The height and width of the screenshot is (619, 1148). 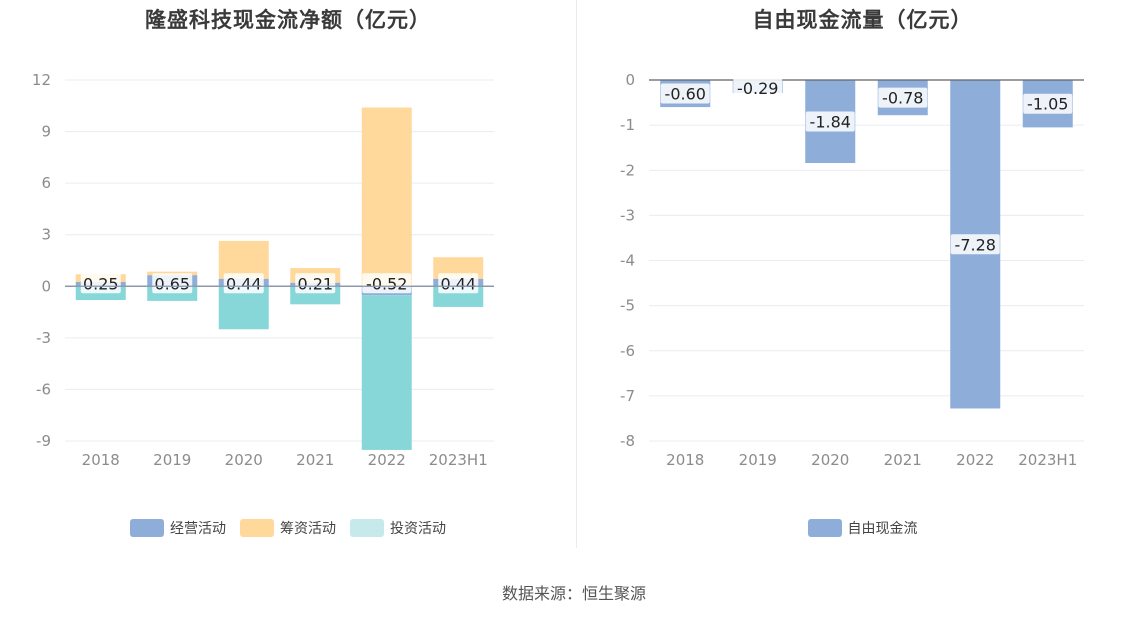 What do you see at coordinates (257, 528) in the screenshot?
I see `legend-swatch-financing` at bounding box center [257, 528].